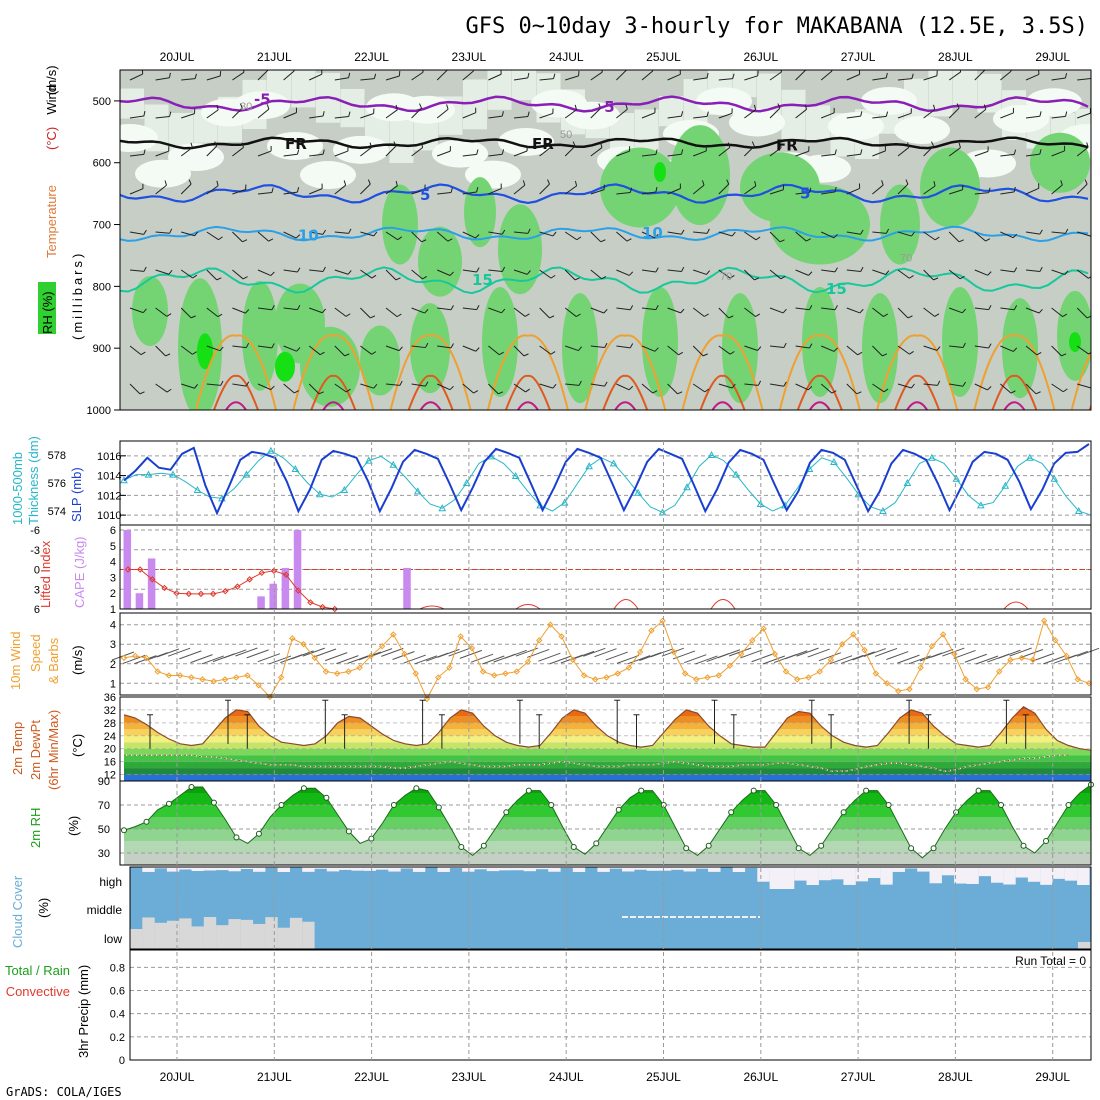 This screenshot has height=1100, width=1100. Describe the element at coordinates (371, 1077) in the screenshot. I see `date-label-bottom: 22JUL` at that location.